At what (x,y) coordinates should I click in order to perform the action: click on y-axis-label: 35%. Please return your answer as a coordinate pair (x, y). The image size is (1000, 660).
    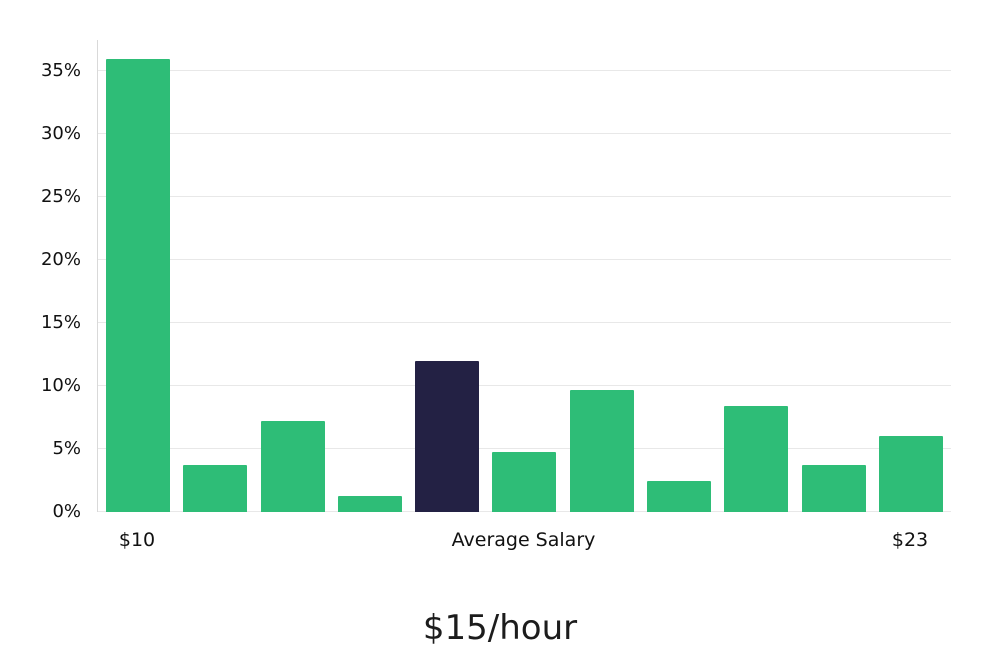
    Looking at the image, I should click on (60, 71).